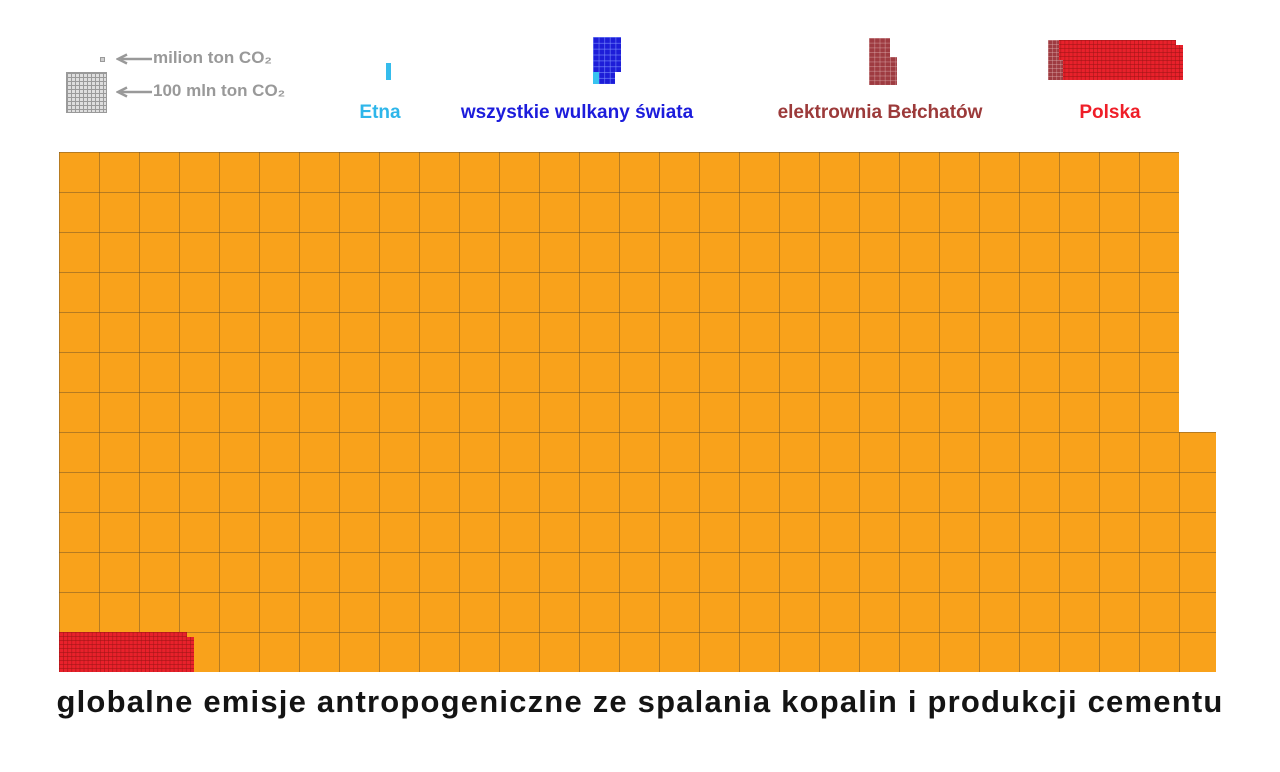  Describe the element at coordinates (388, 71) in the screenshot. I see `etna-bar` at that location.